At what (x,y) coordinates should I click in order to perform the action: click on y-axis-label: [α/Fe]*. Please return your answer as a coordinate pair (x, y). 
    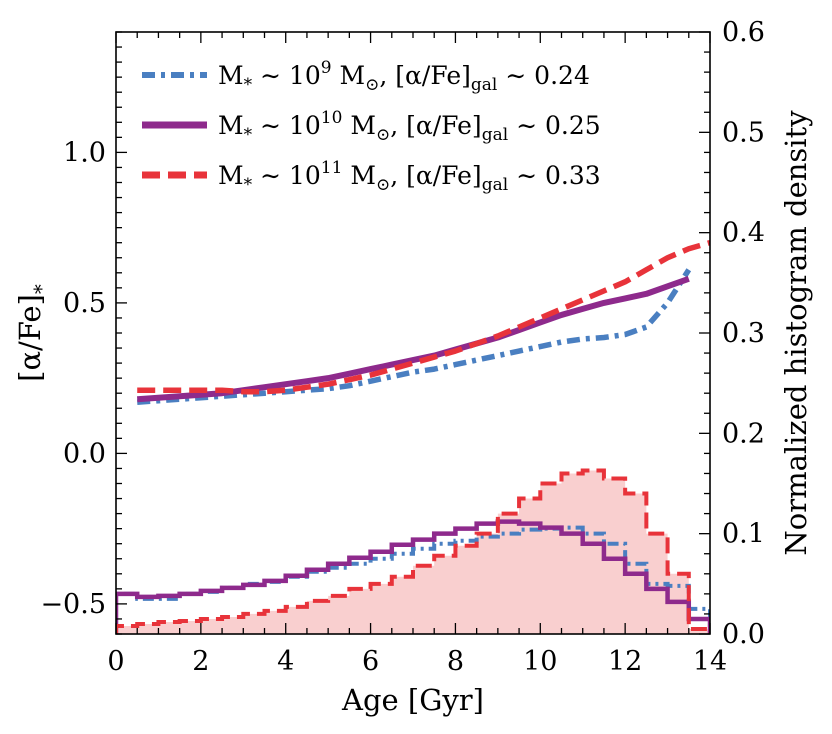
    Looking at the image, I should click on (33, 333).